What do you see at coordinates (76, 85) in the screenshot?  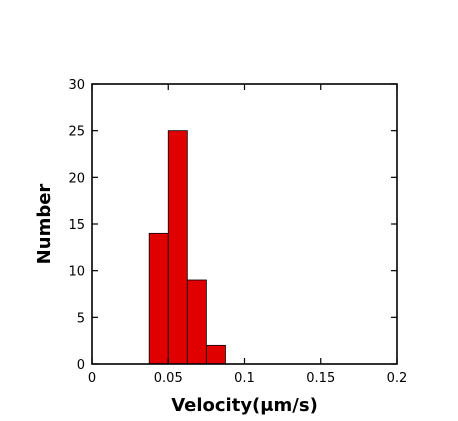 I see `y-tick-label: 30` at bounding box center [76, 85].